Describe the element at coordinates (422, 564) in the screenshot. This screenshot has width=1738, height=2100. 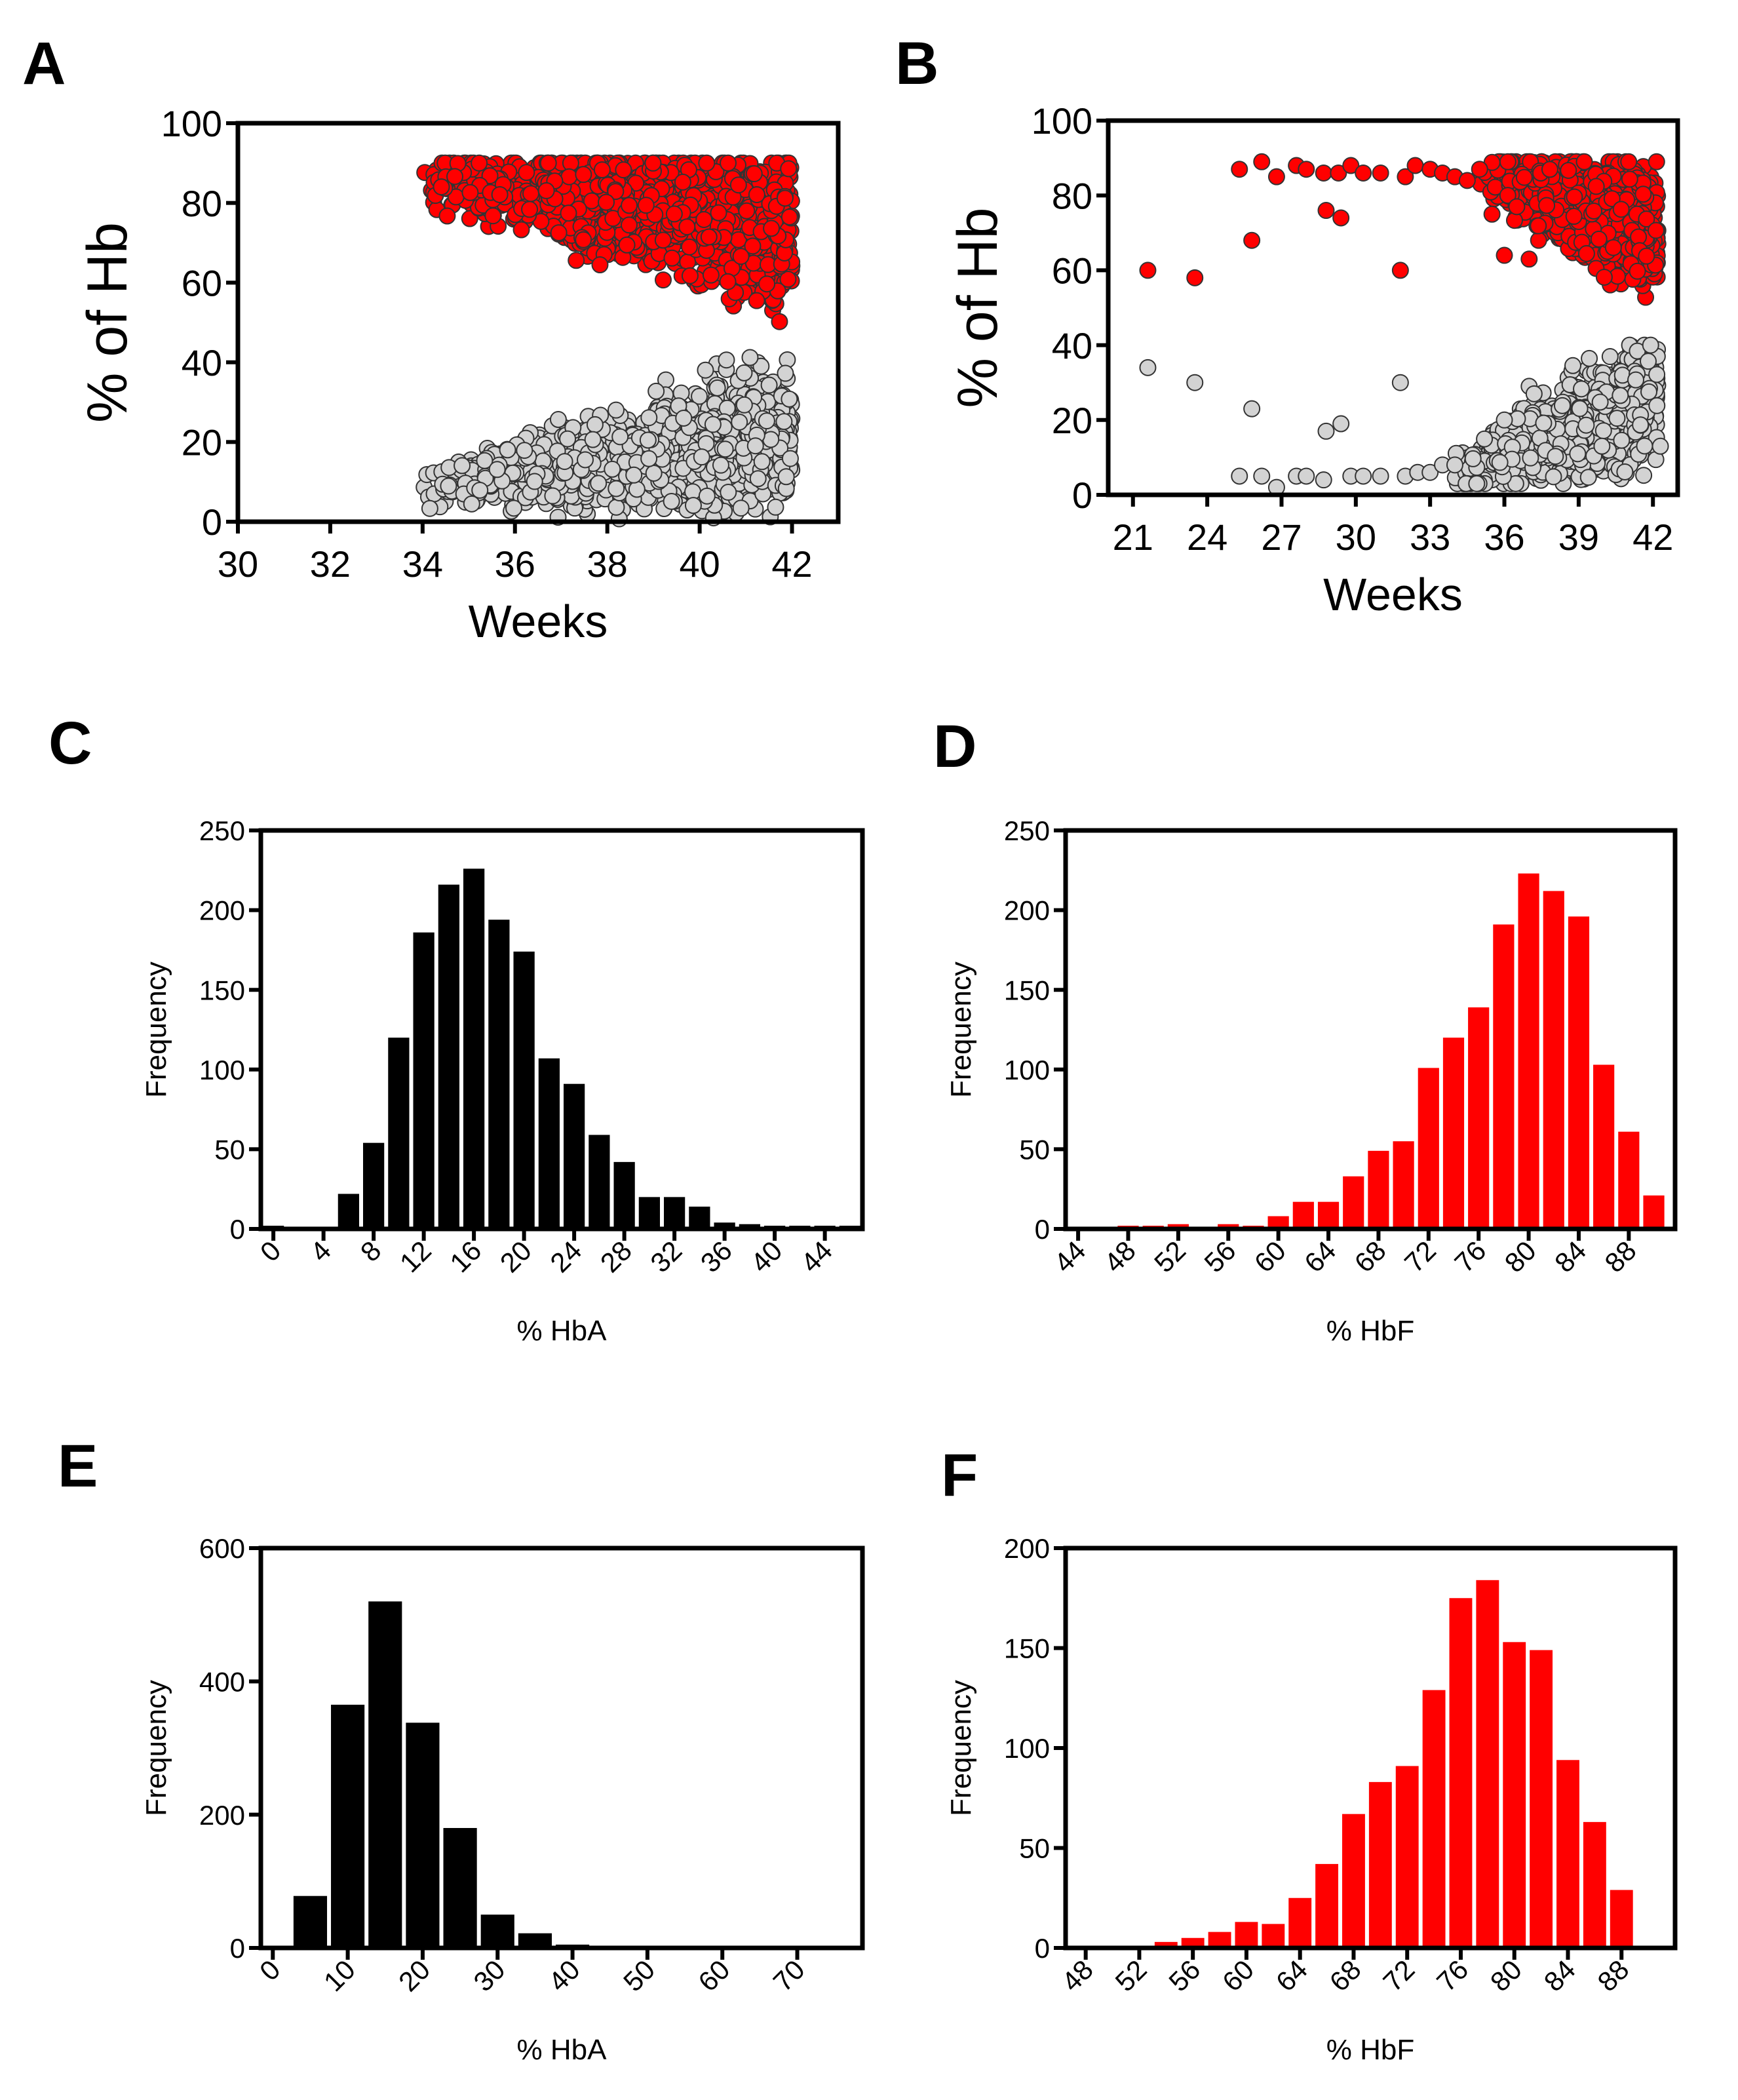
I see `x-tick-label: 34` at that location.